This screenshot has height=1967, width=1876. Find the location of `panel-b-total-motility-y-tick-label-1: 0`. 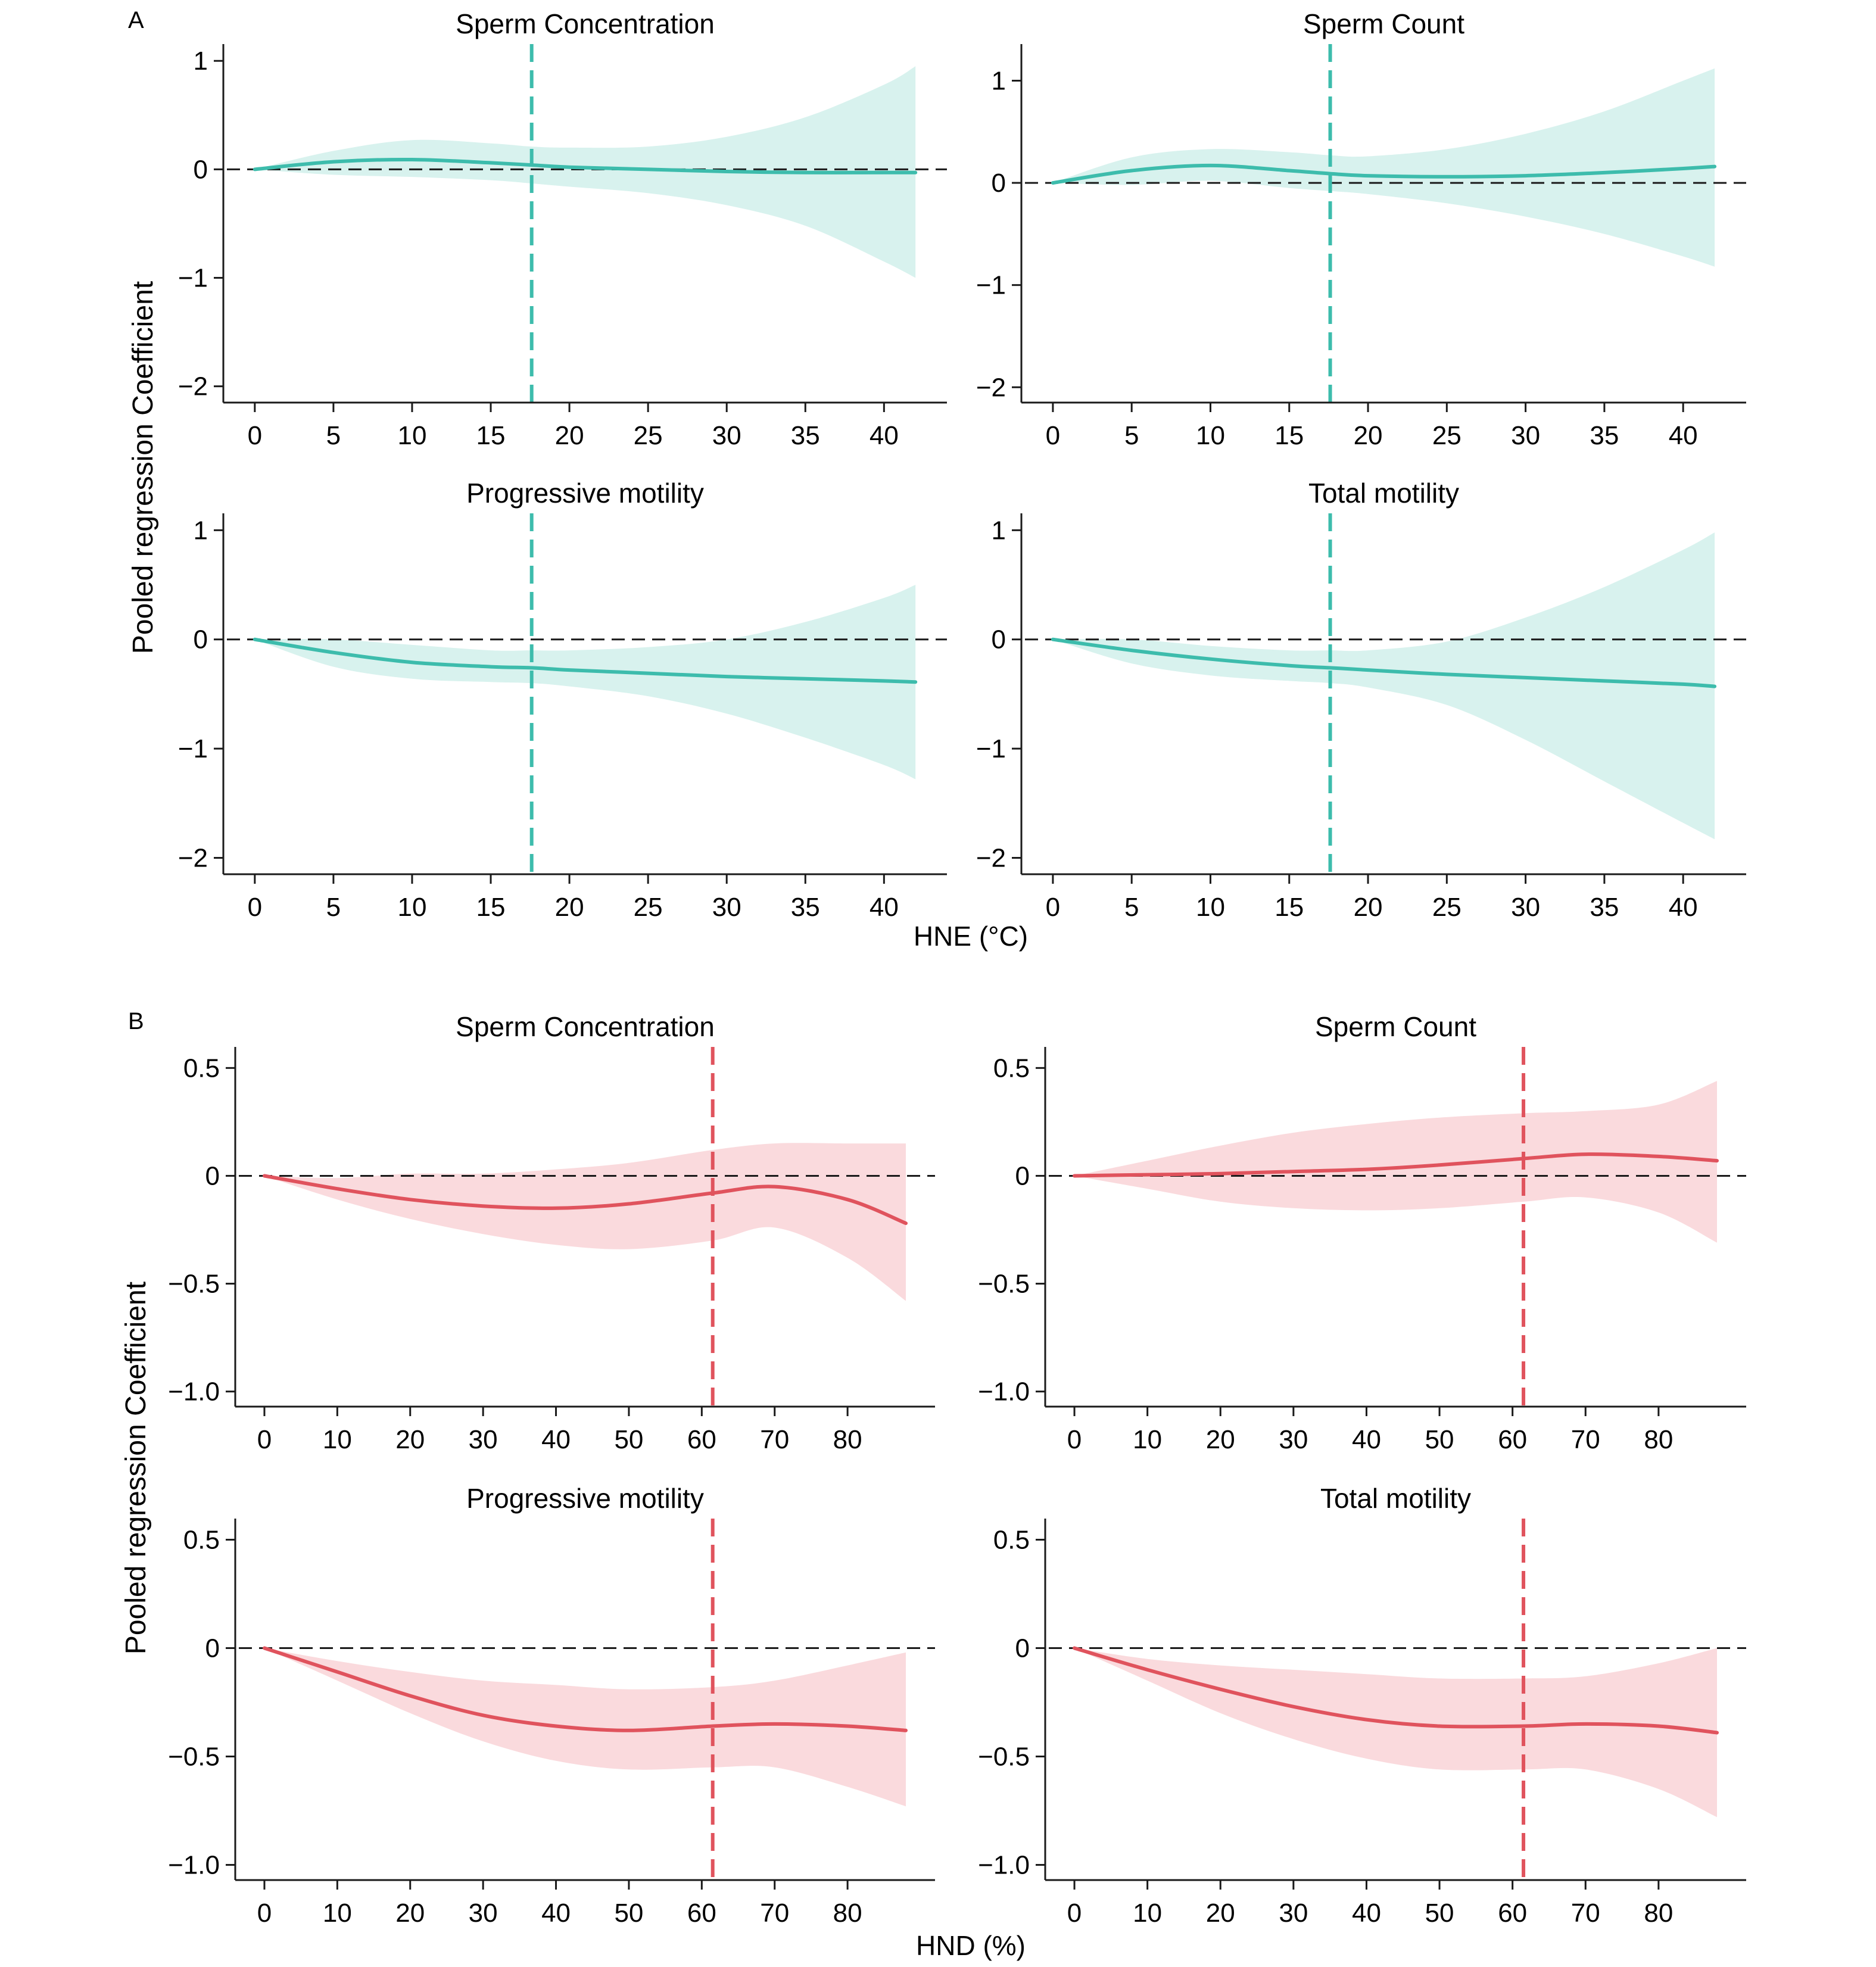

panel-b-total-motility-y-tick-label-1: 0 is located at coordinates (1022, 1648).